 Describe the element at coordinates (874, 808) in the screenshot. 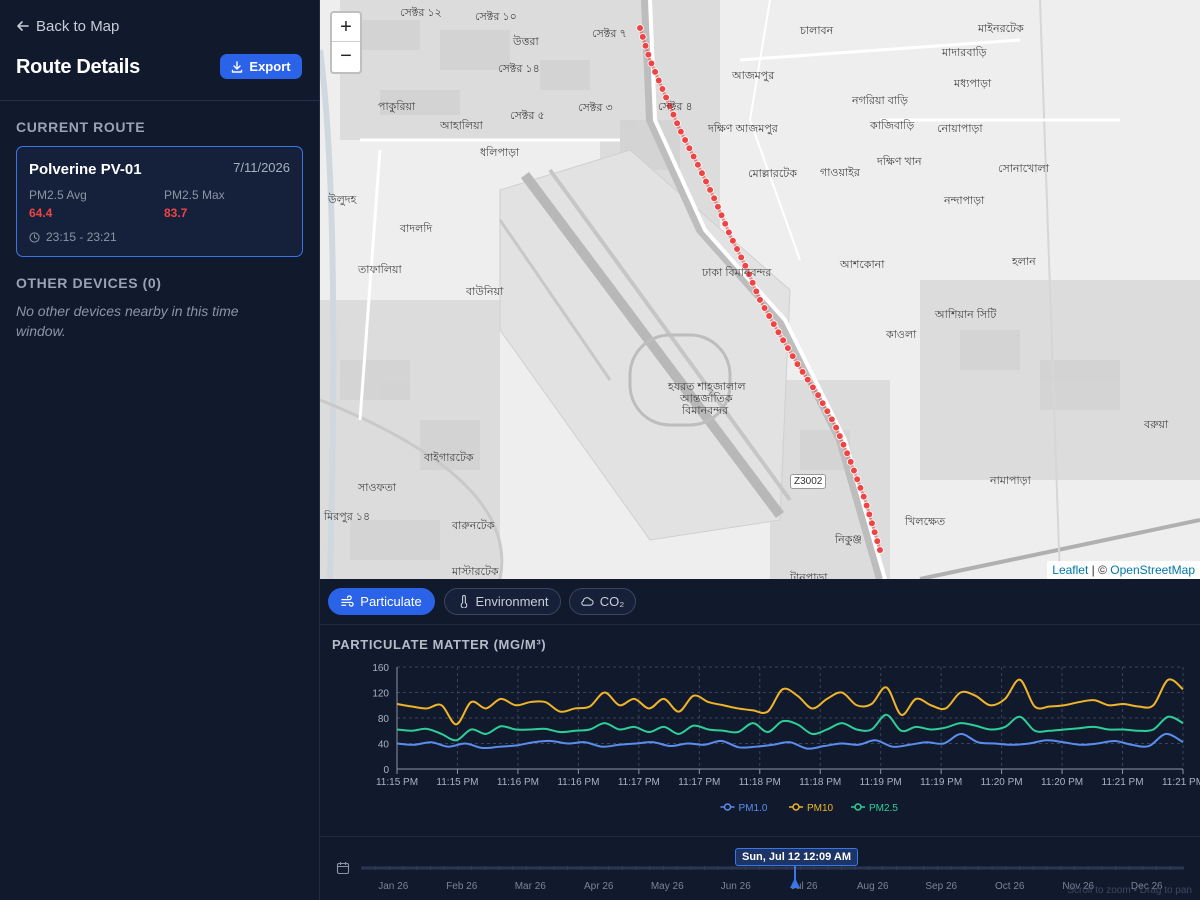

I see `legend-item: PM2.5` at that location.